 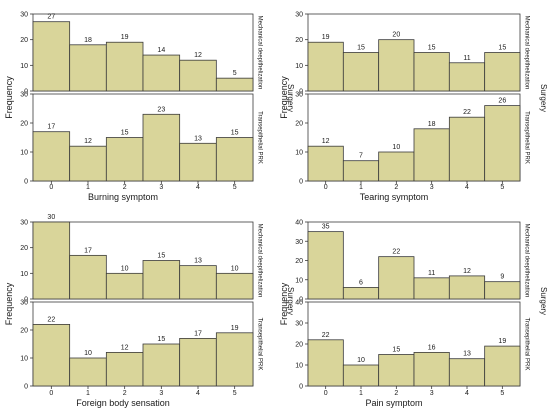 What do you see at coordinates (125, 347) in the screenshot?
I see `data-label: 12` at bounding box center [125, 347].